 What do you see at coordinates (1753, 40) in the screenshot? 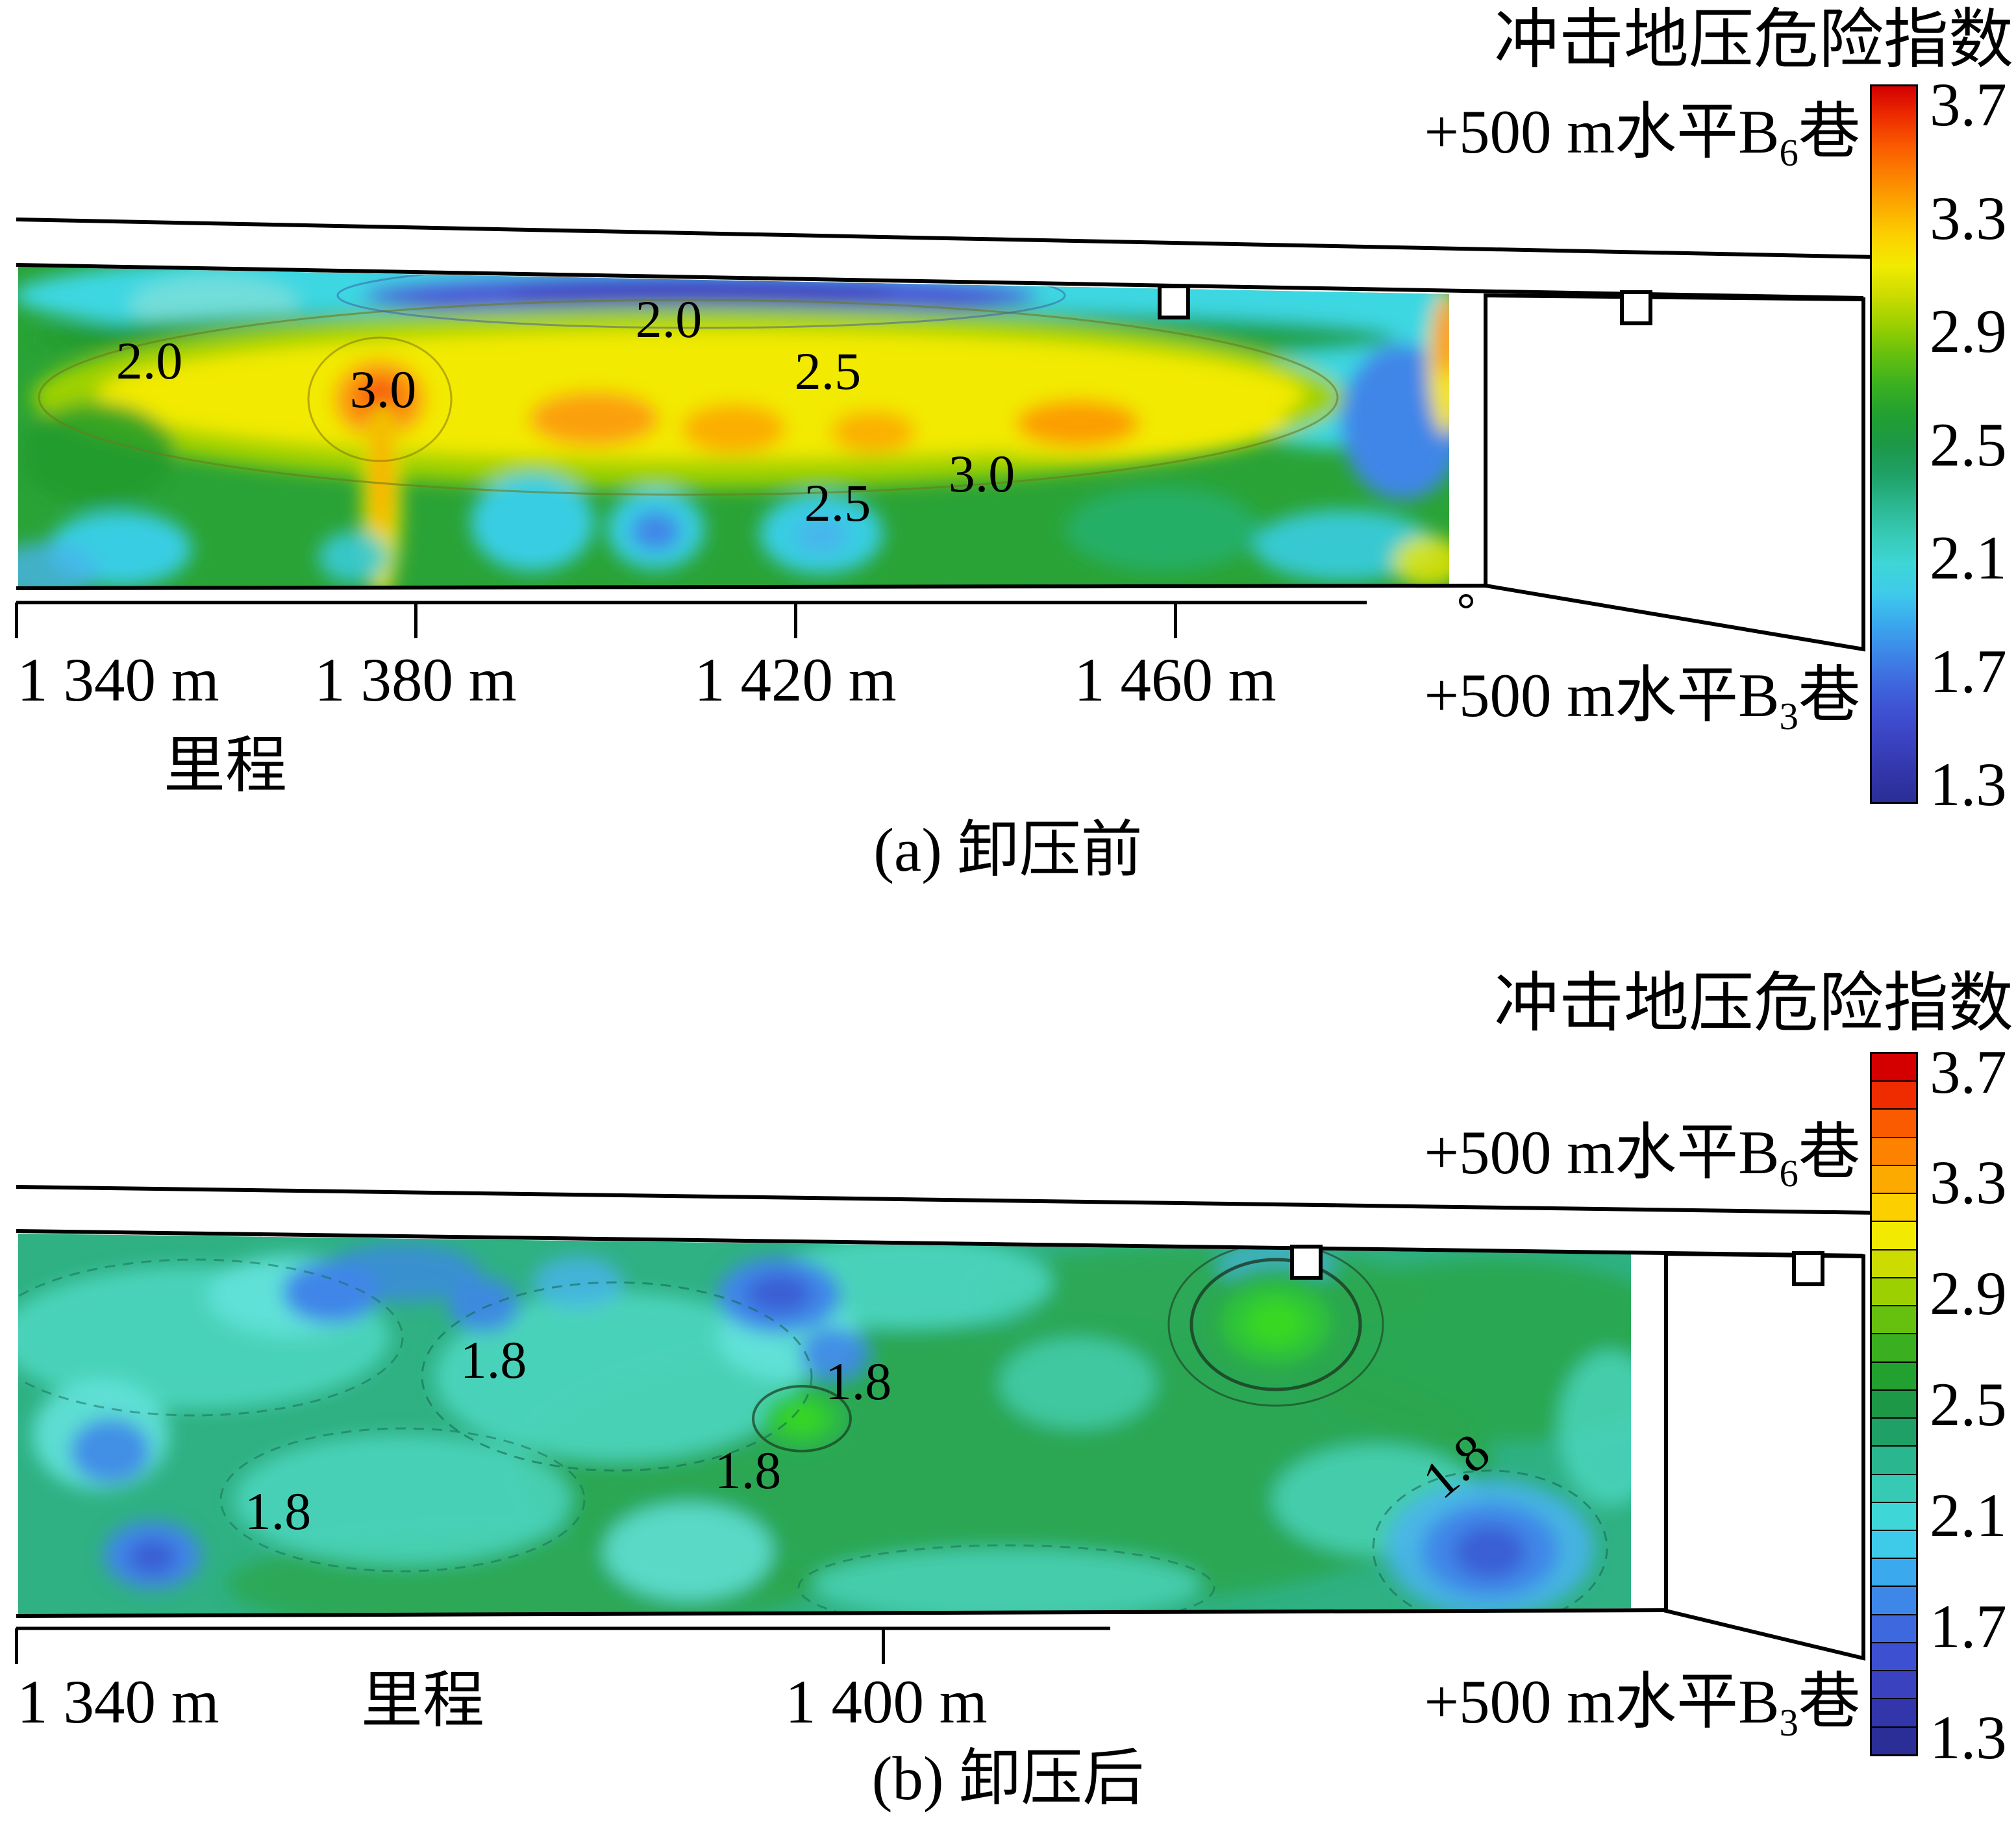
I see `colorbar-title-a: 冲击地压危险指数` at bounding box center [1753, 40].